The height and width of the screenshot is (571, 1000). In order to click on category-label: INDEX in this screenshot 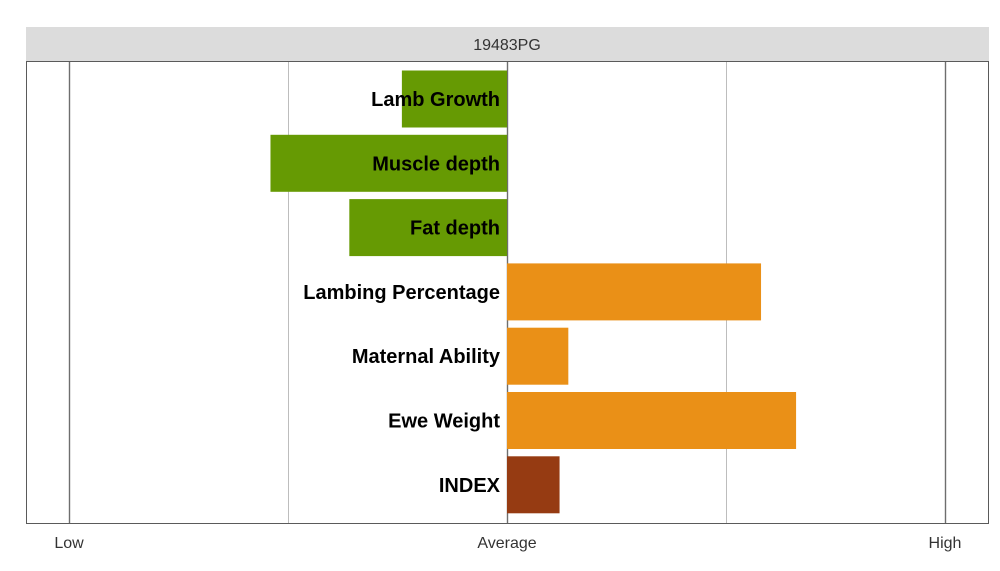, I will do `click(470, 486)`.